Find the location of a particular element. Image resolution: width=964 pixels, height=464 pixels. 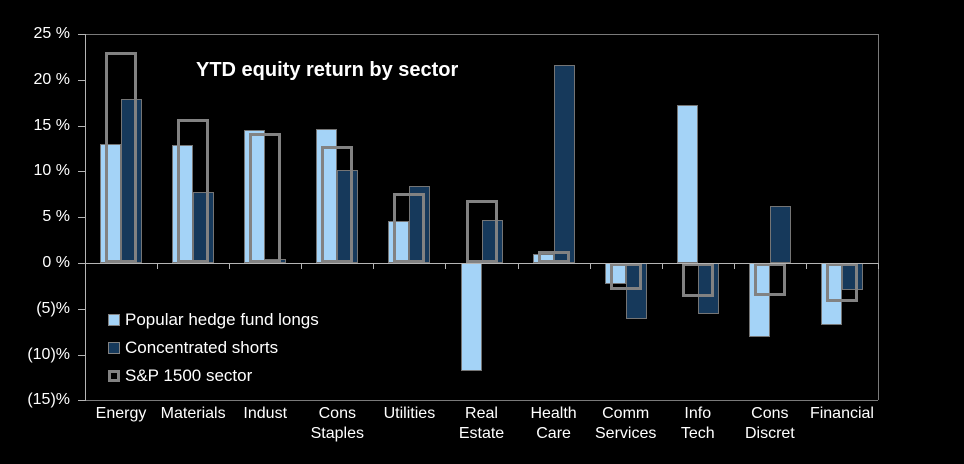

x-axis-label: Cons Discret is located at coordinates (769, 424).